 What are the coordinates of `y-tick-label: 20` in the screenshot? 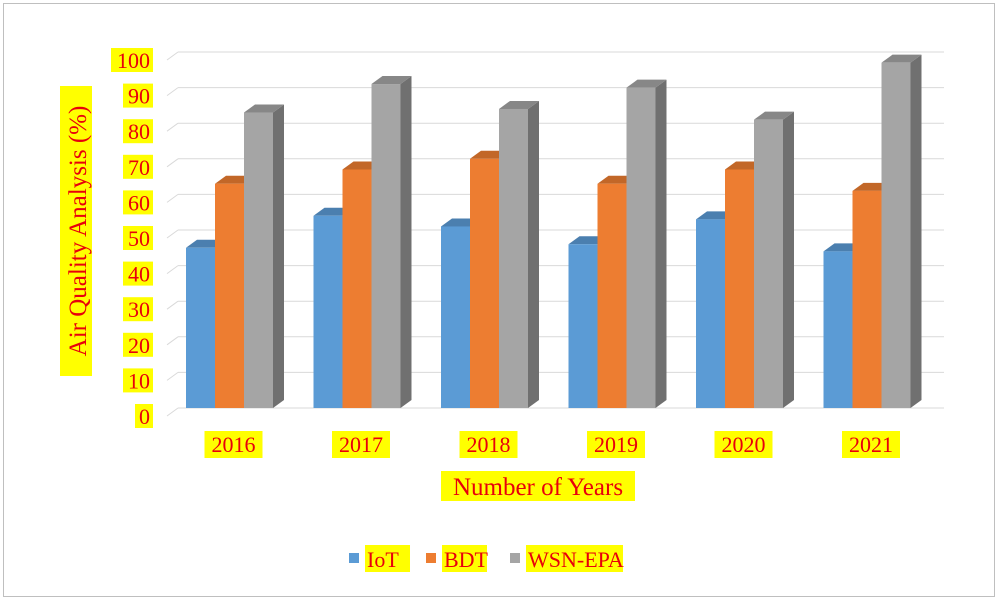 It's located at (138, 345).